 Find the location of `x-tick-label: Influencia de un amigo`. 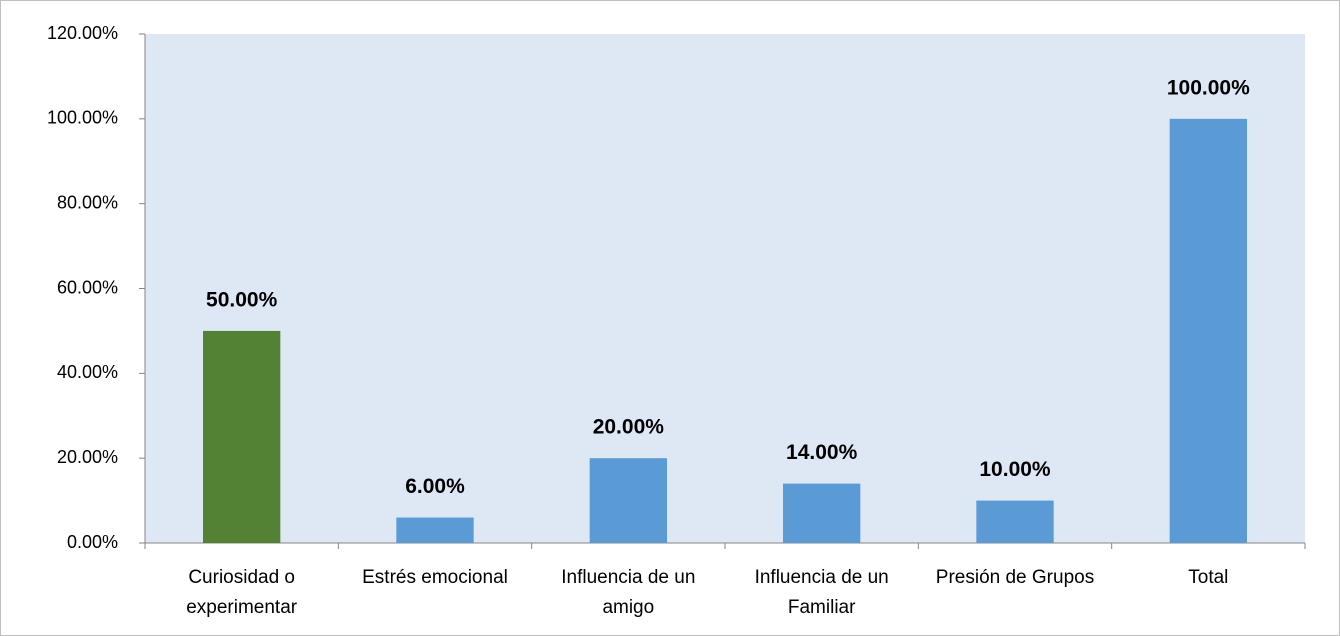

x-tick-label: Influencia de un amigo is located at coordinates (628, 592).